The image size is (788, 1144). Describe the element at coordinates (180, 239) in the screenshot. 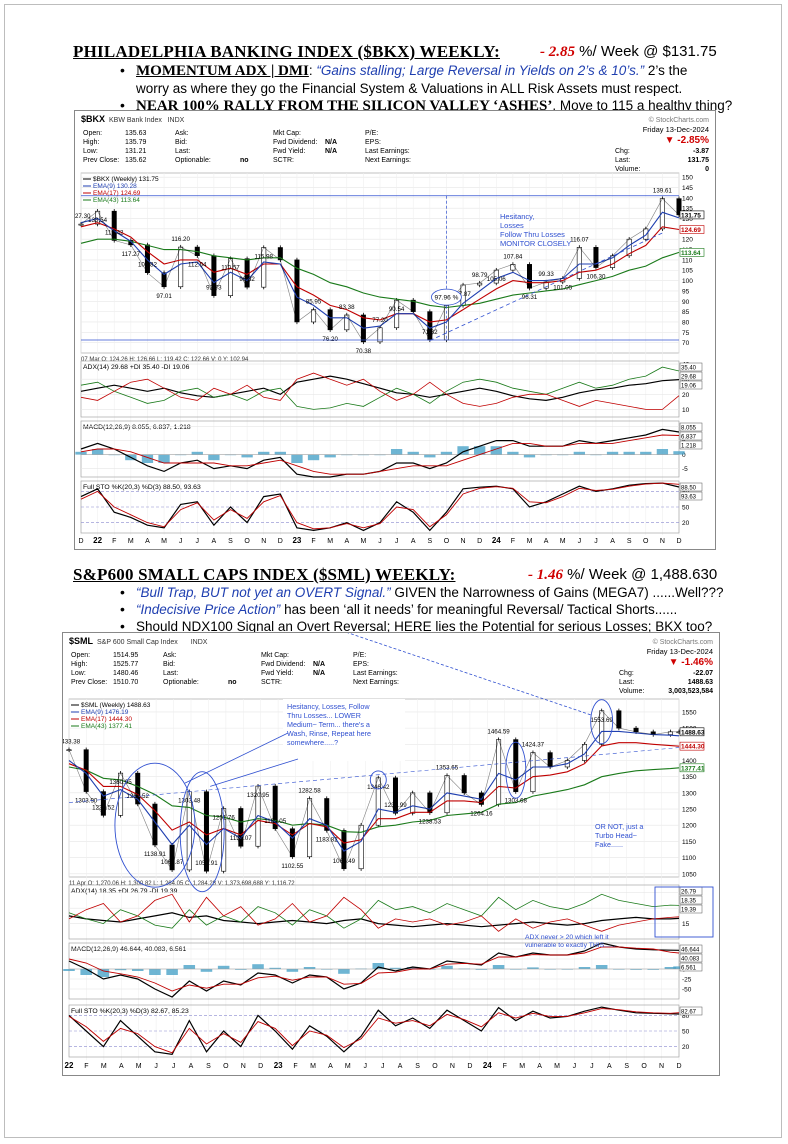

I see `price-label: 116.20` at that location.